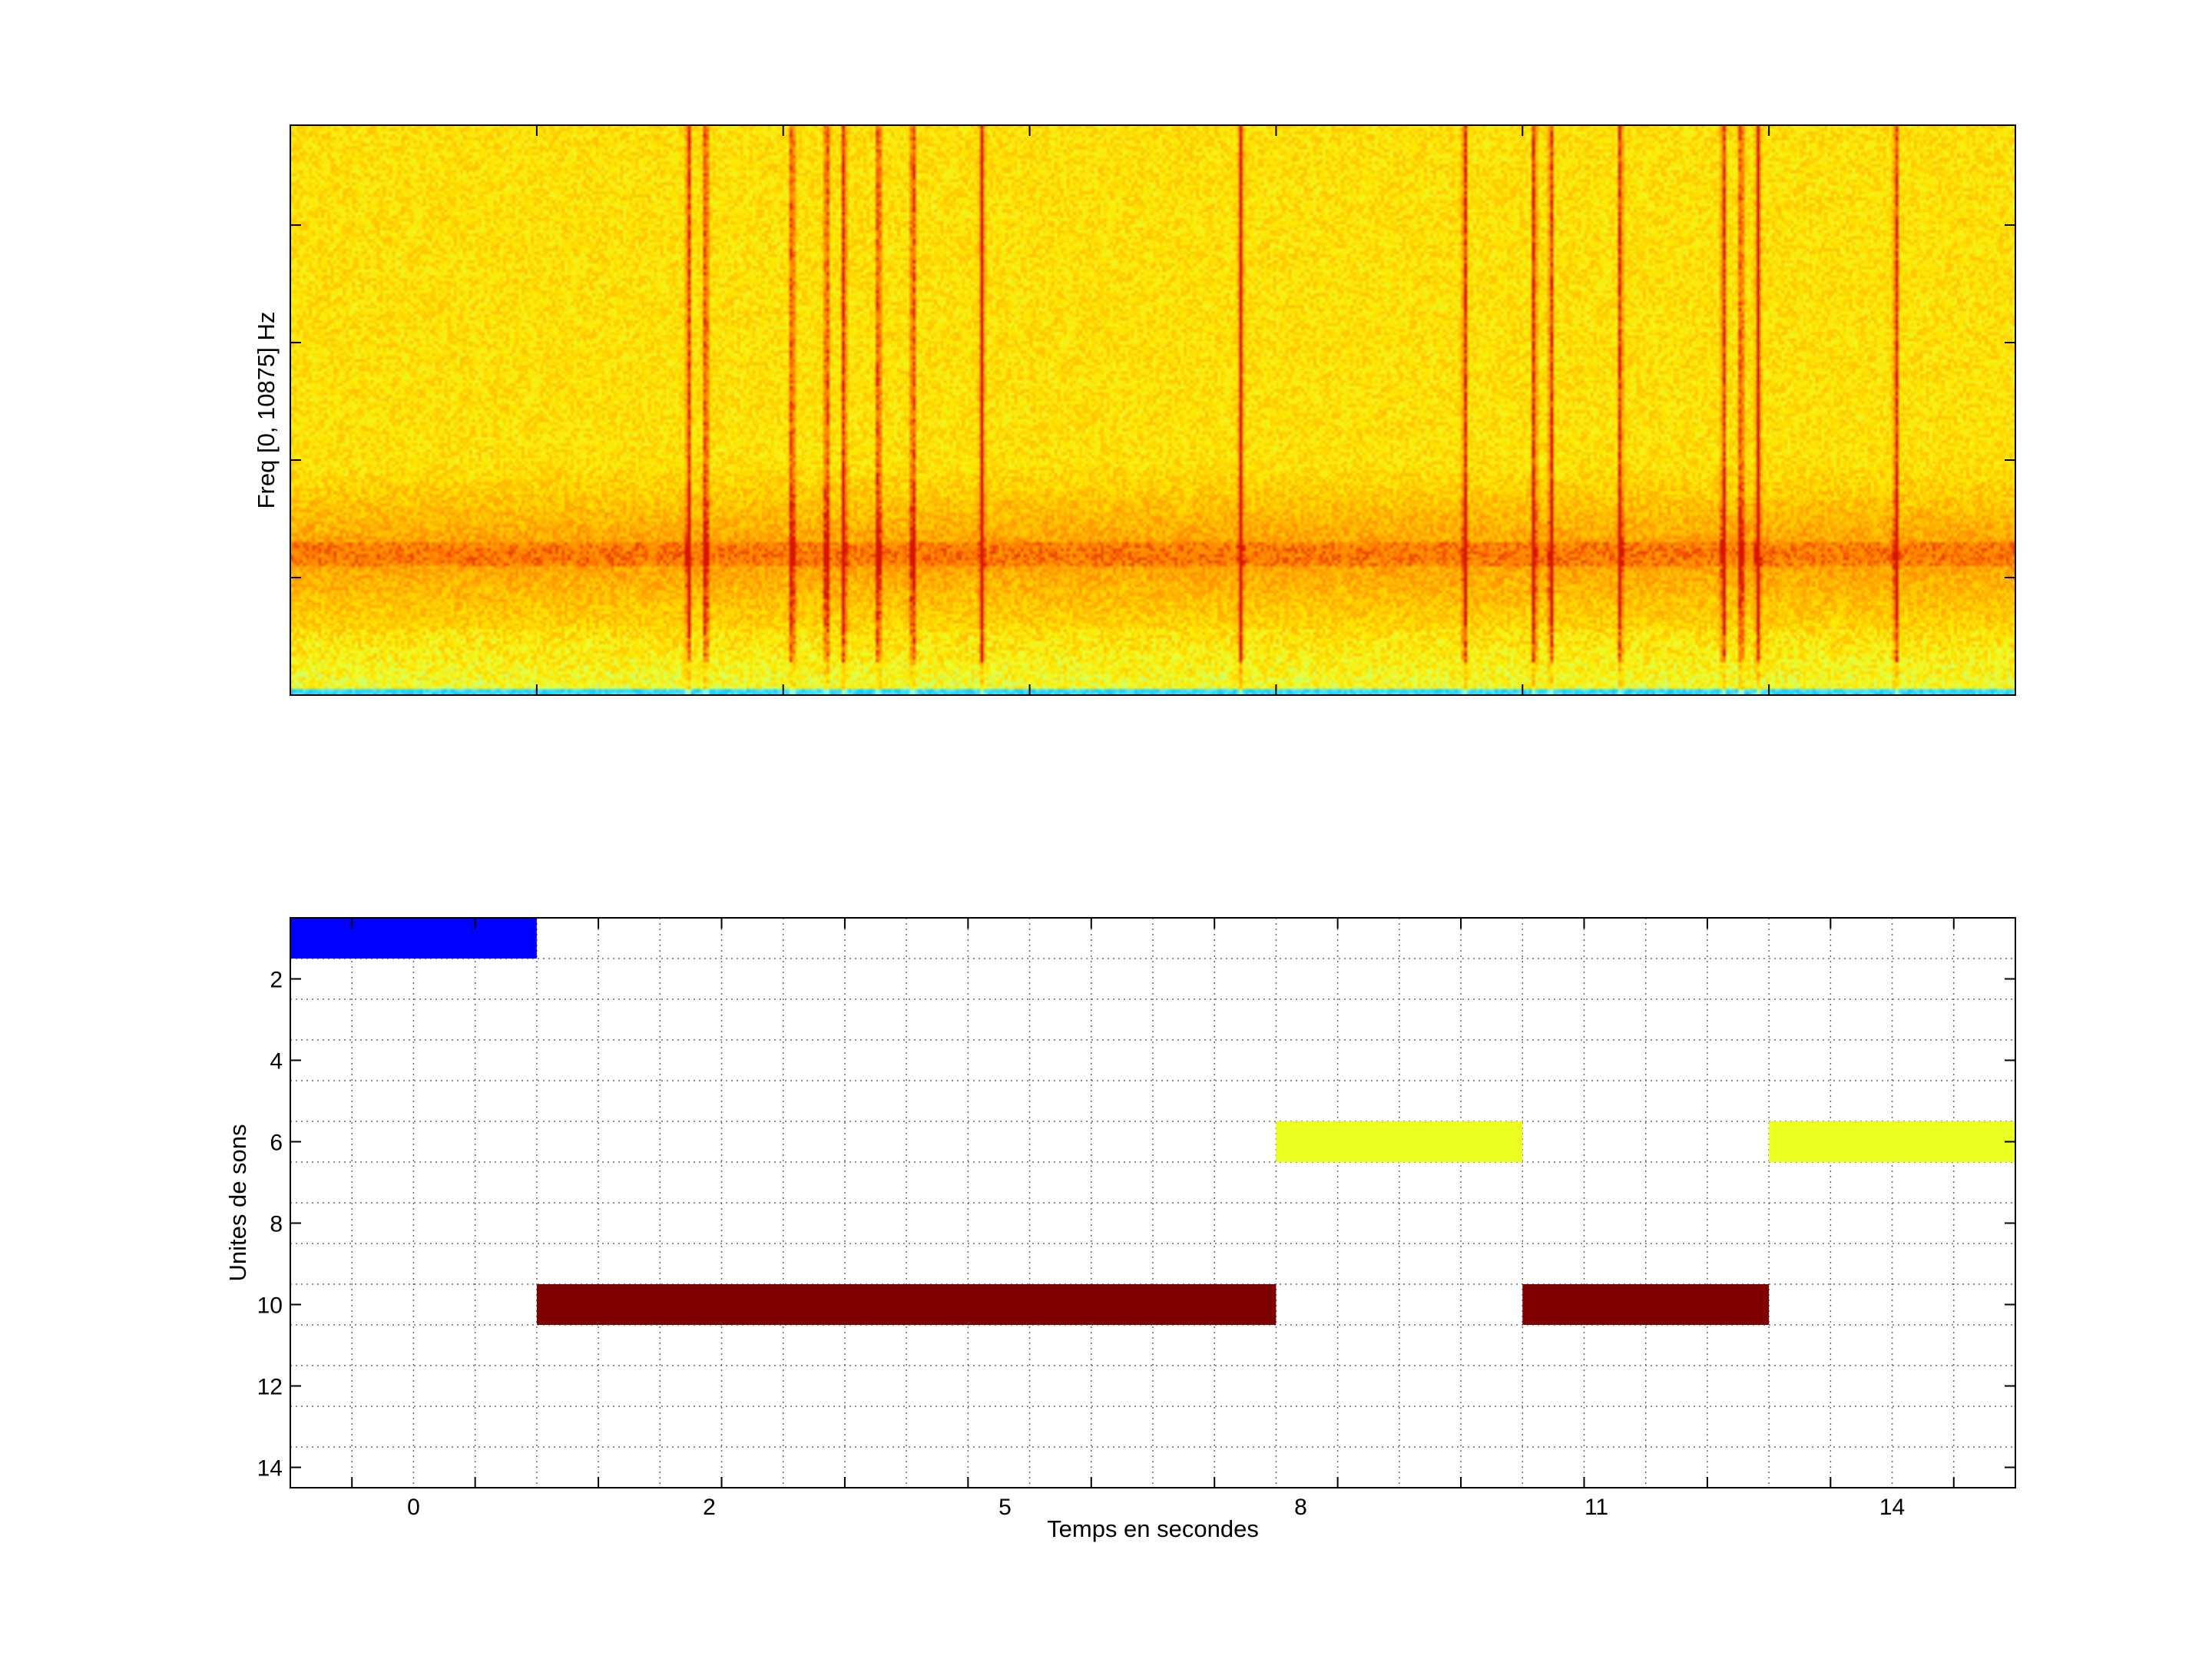  What do you see at coordinates (276, 1224) in the screenshot?
I see `ytick-label: 8` at bounding box center [276, 1224].